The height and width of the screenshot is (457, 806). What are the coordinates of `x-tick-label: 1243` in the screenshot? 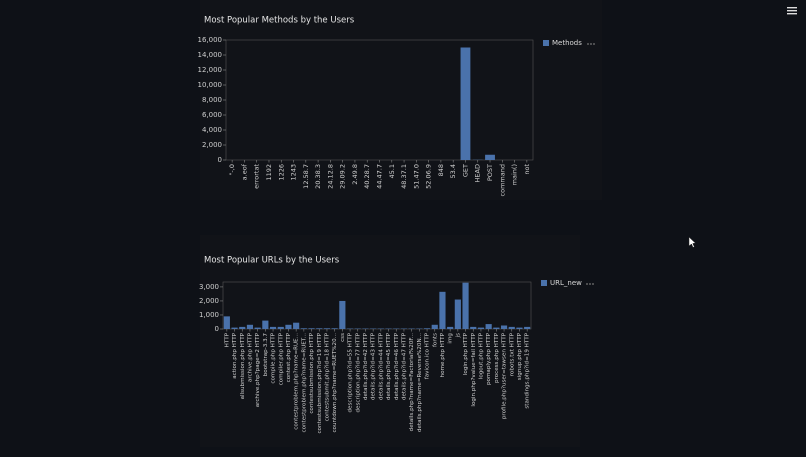 It's located at (294, 172).